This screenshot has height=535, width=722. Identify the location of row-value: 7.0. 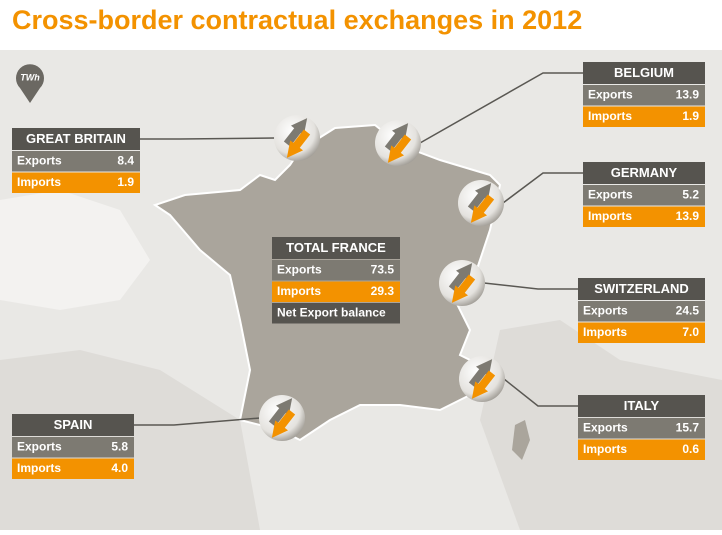
(690, 332).